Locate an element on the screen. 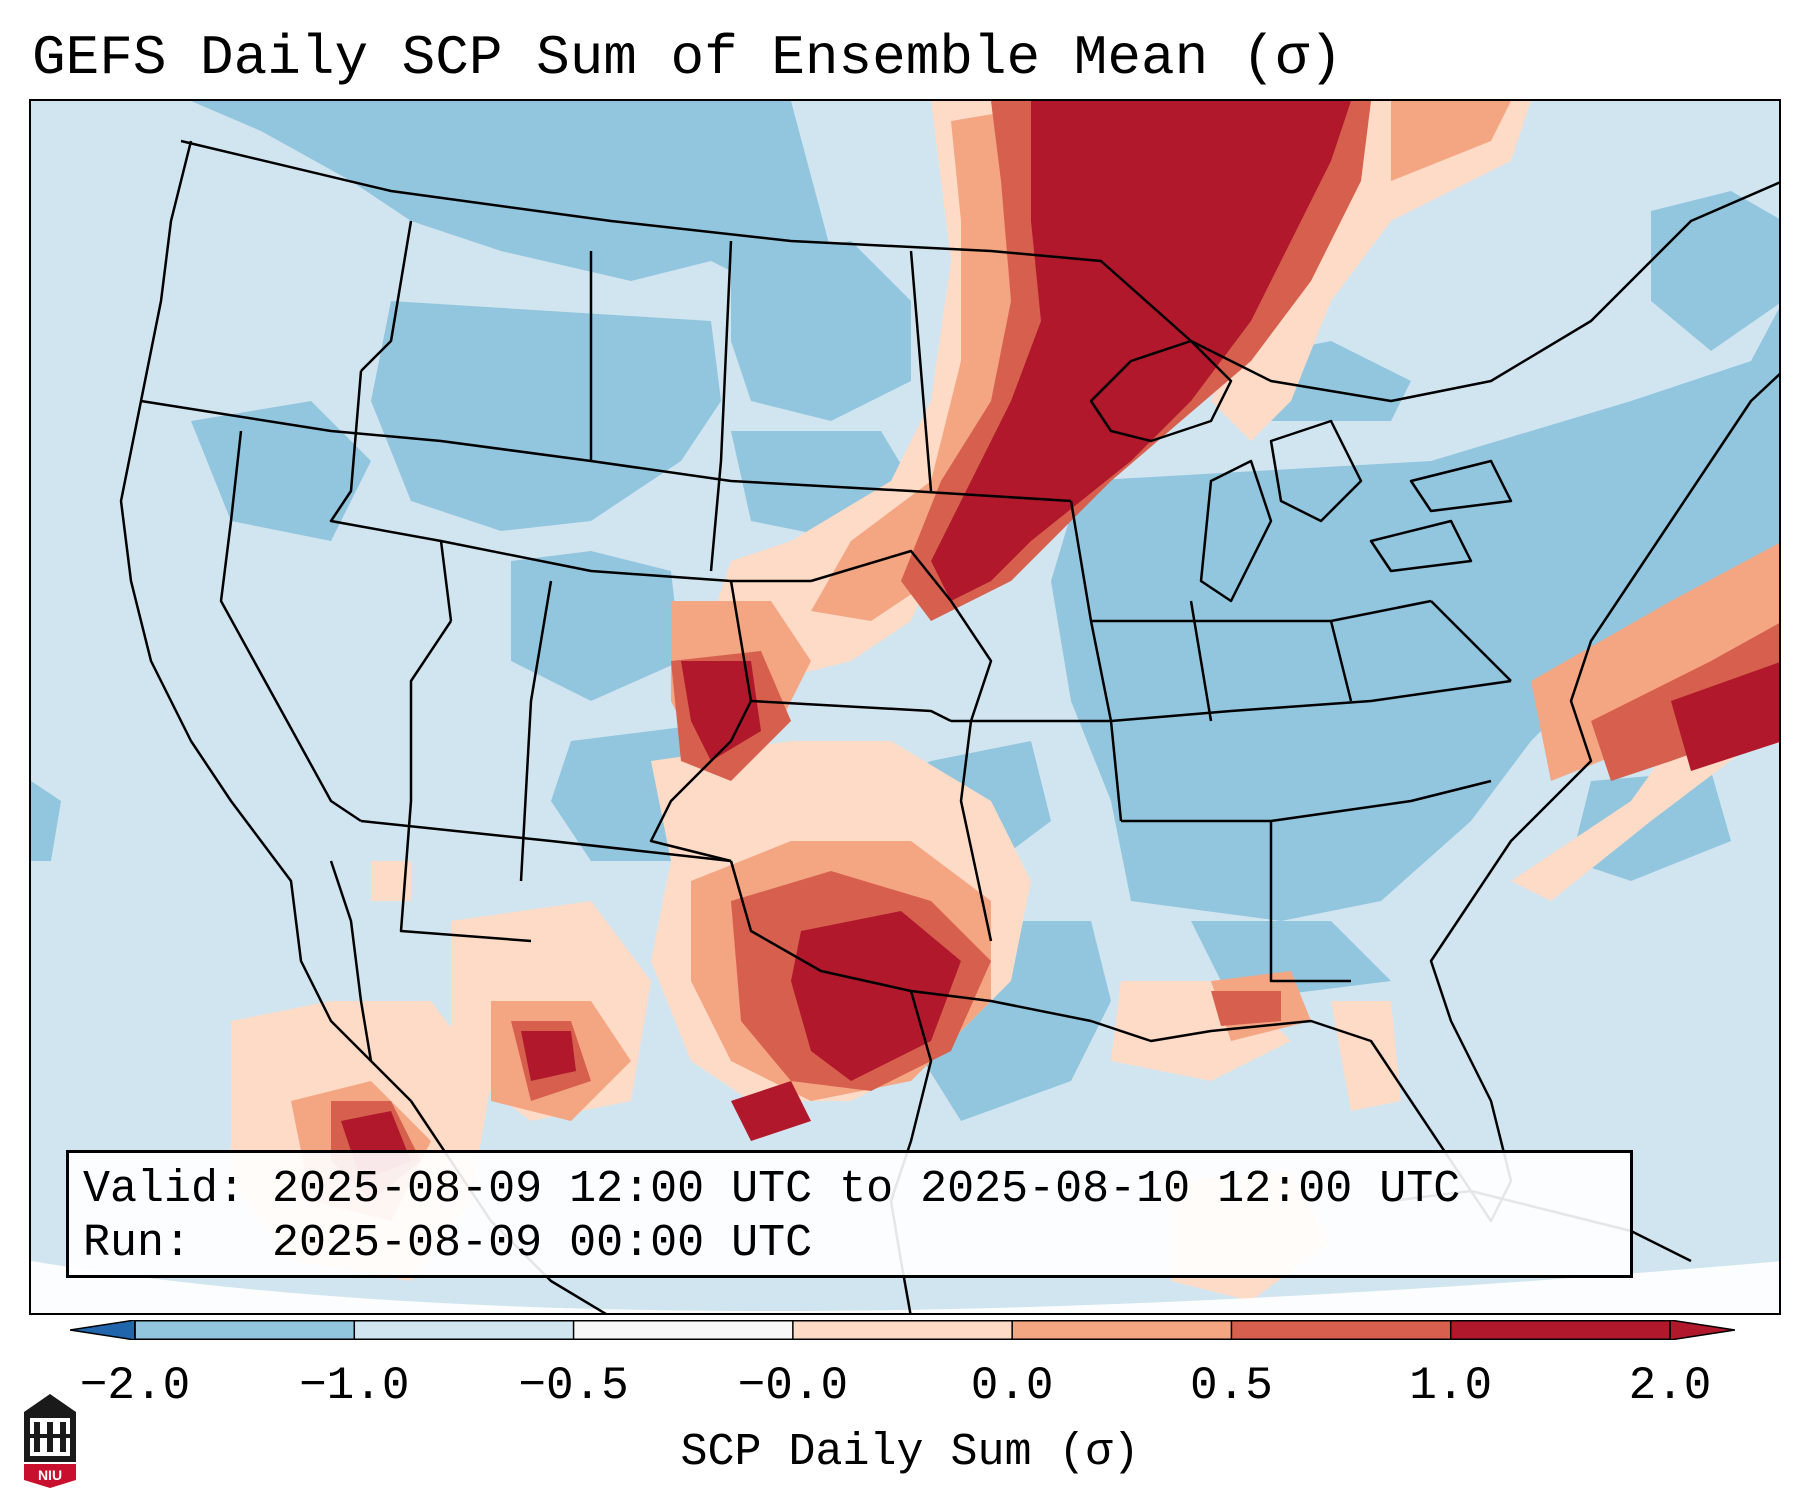  colorbar-tick-label: 0.0 is located at coordinates (1012, 1386).